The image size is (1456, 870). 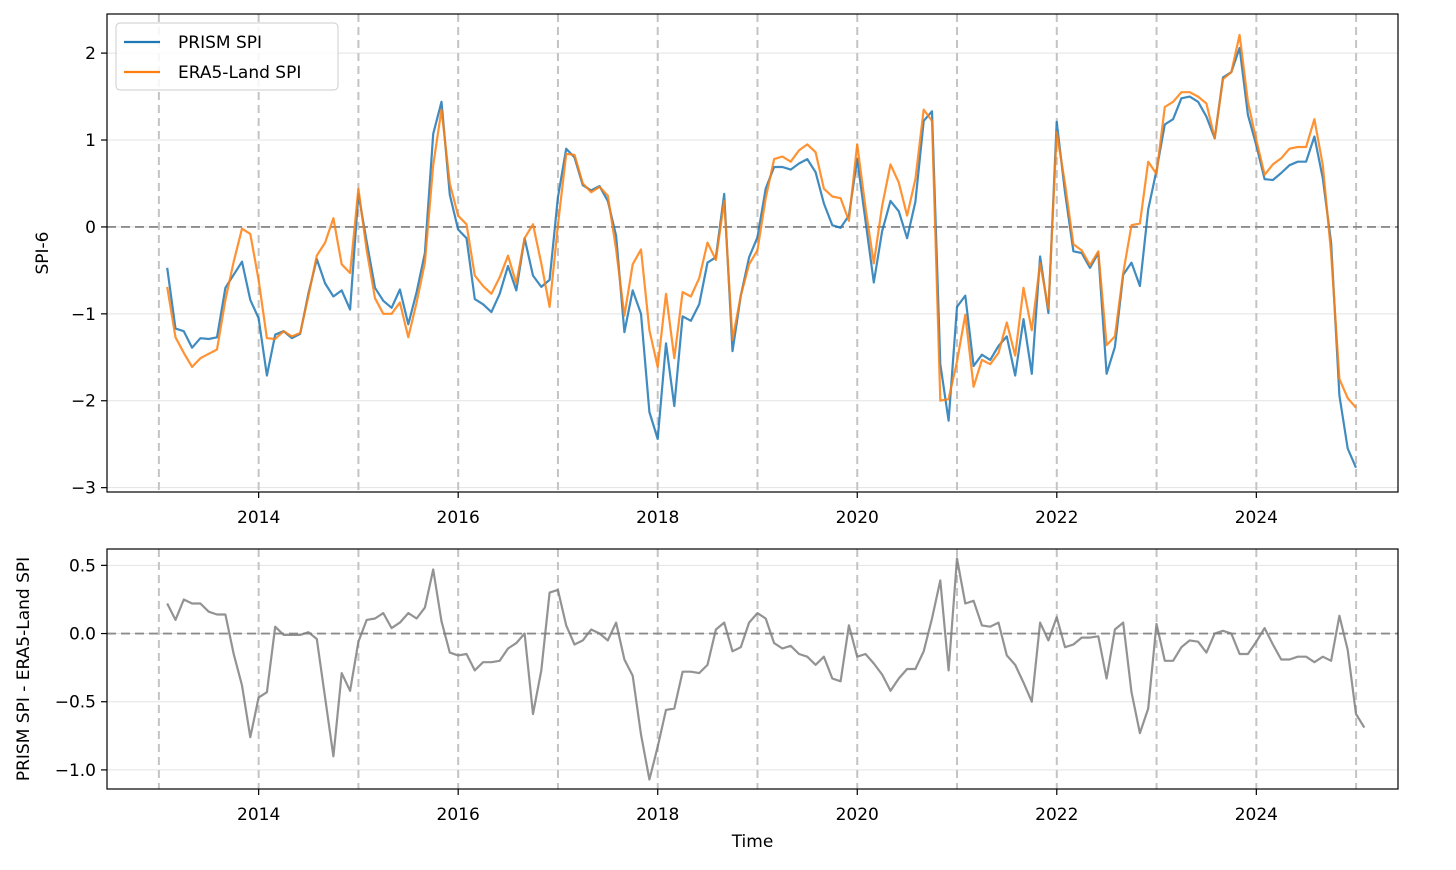 I want to click on legend: PRISM SPI ERA5-Land SPI, so click(x=227, y=56).